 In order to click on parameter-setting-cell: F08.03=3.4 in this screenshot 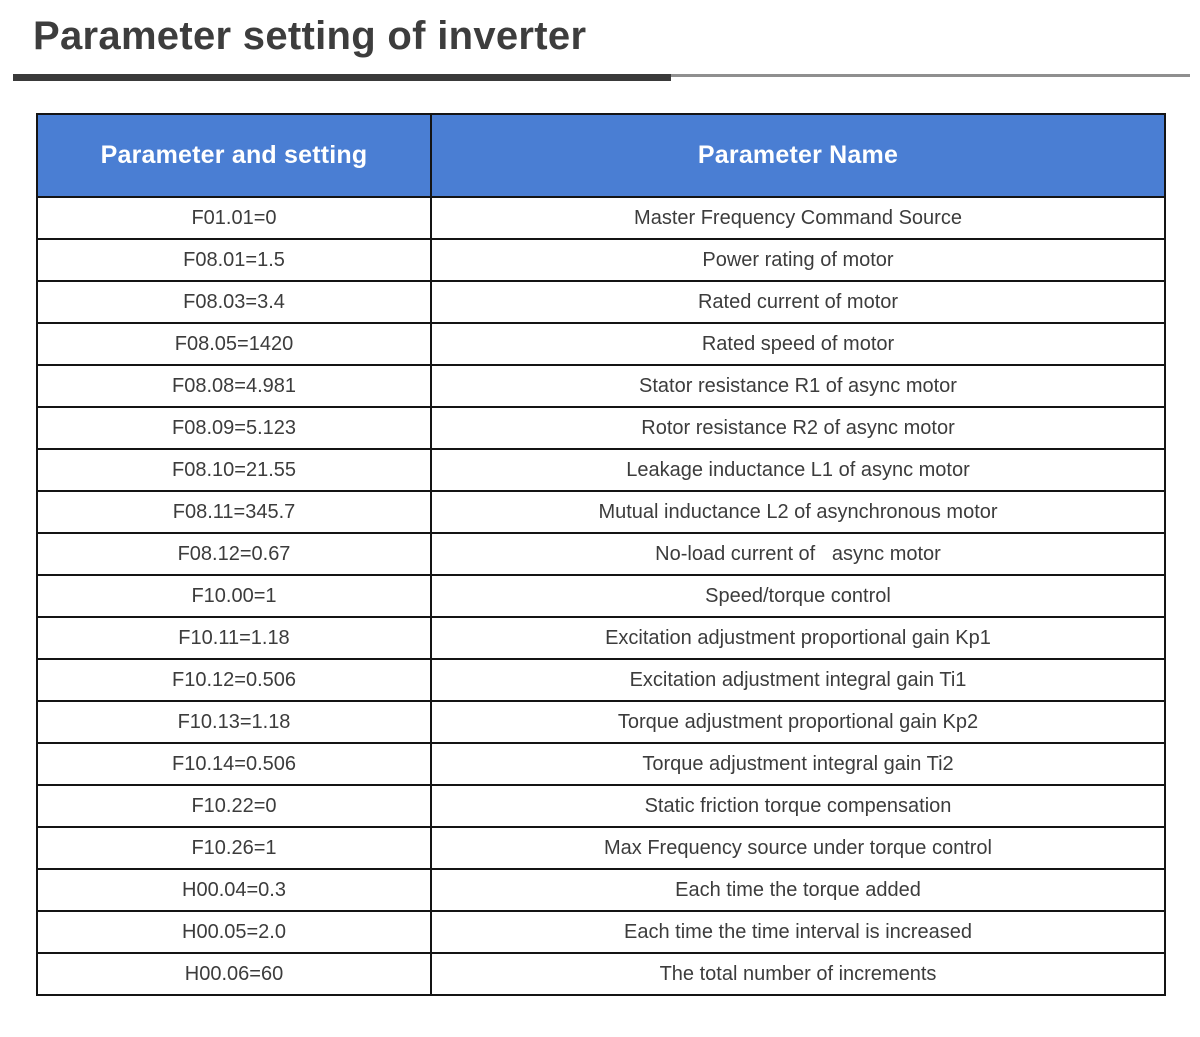, I will do `click(234, 302)`.